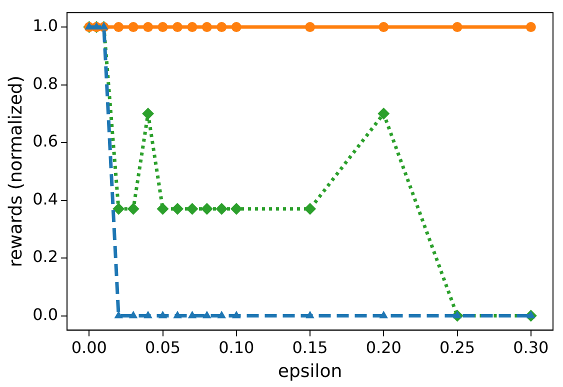 This screenshot has width=563, height=387. Describe the element at coordinates (15, 172) in the screenshot. I see `y-axis-title: rewards (normalized)` at that location.